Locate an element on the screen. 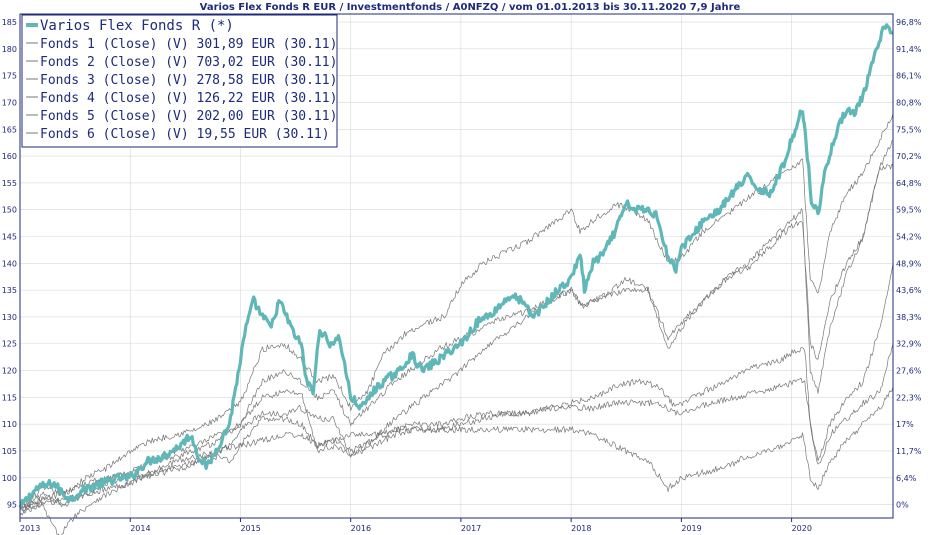 The image size is (940, 535). legend-entry: Fonds 6 (Close) (V) 19,55 EUR (30.11) is located at coordinates (185, 134).